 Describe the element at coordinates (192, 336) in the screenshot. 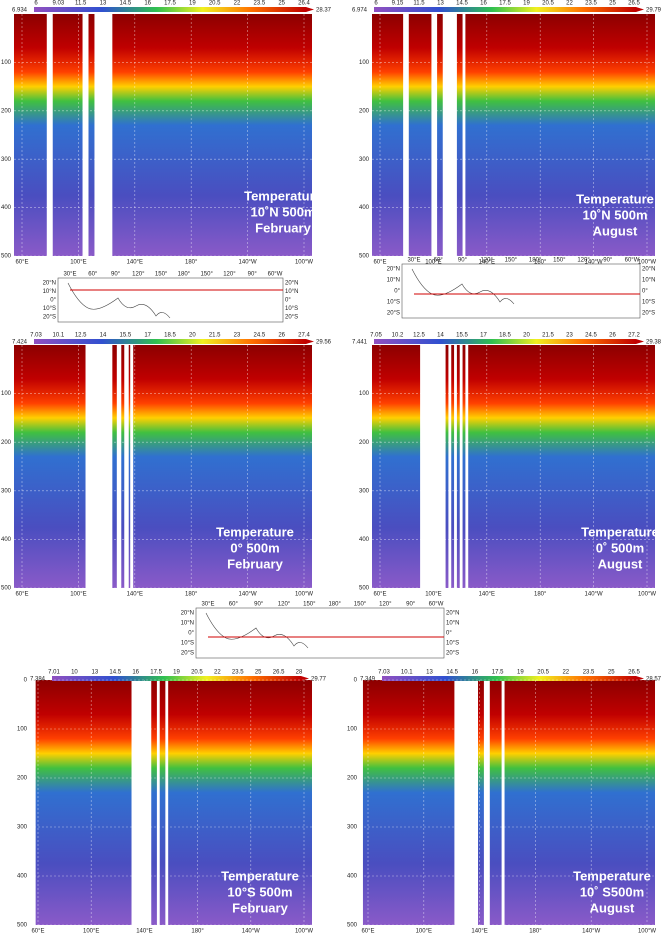

I see `colorbar-tick-label: 20` at that location.